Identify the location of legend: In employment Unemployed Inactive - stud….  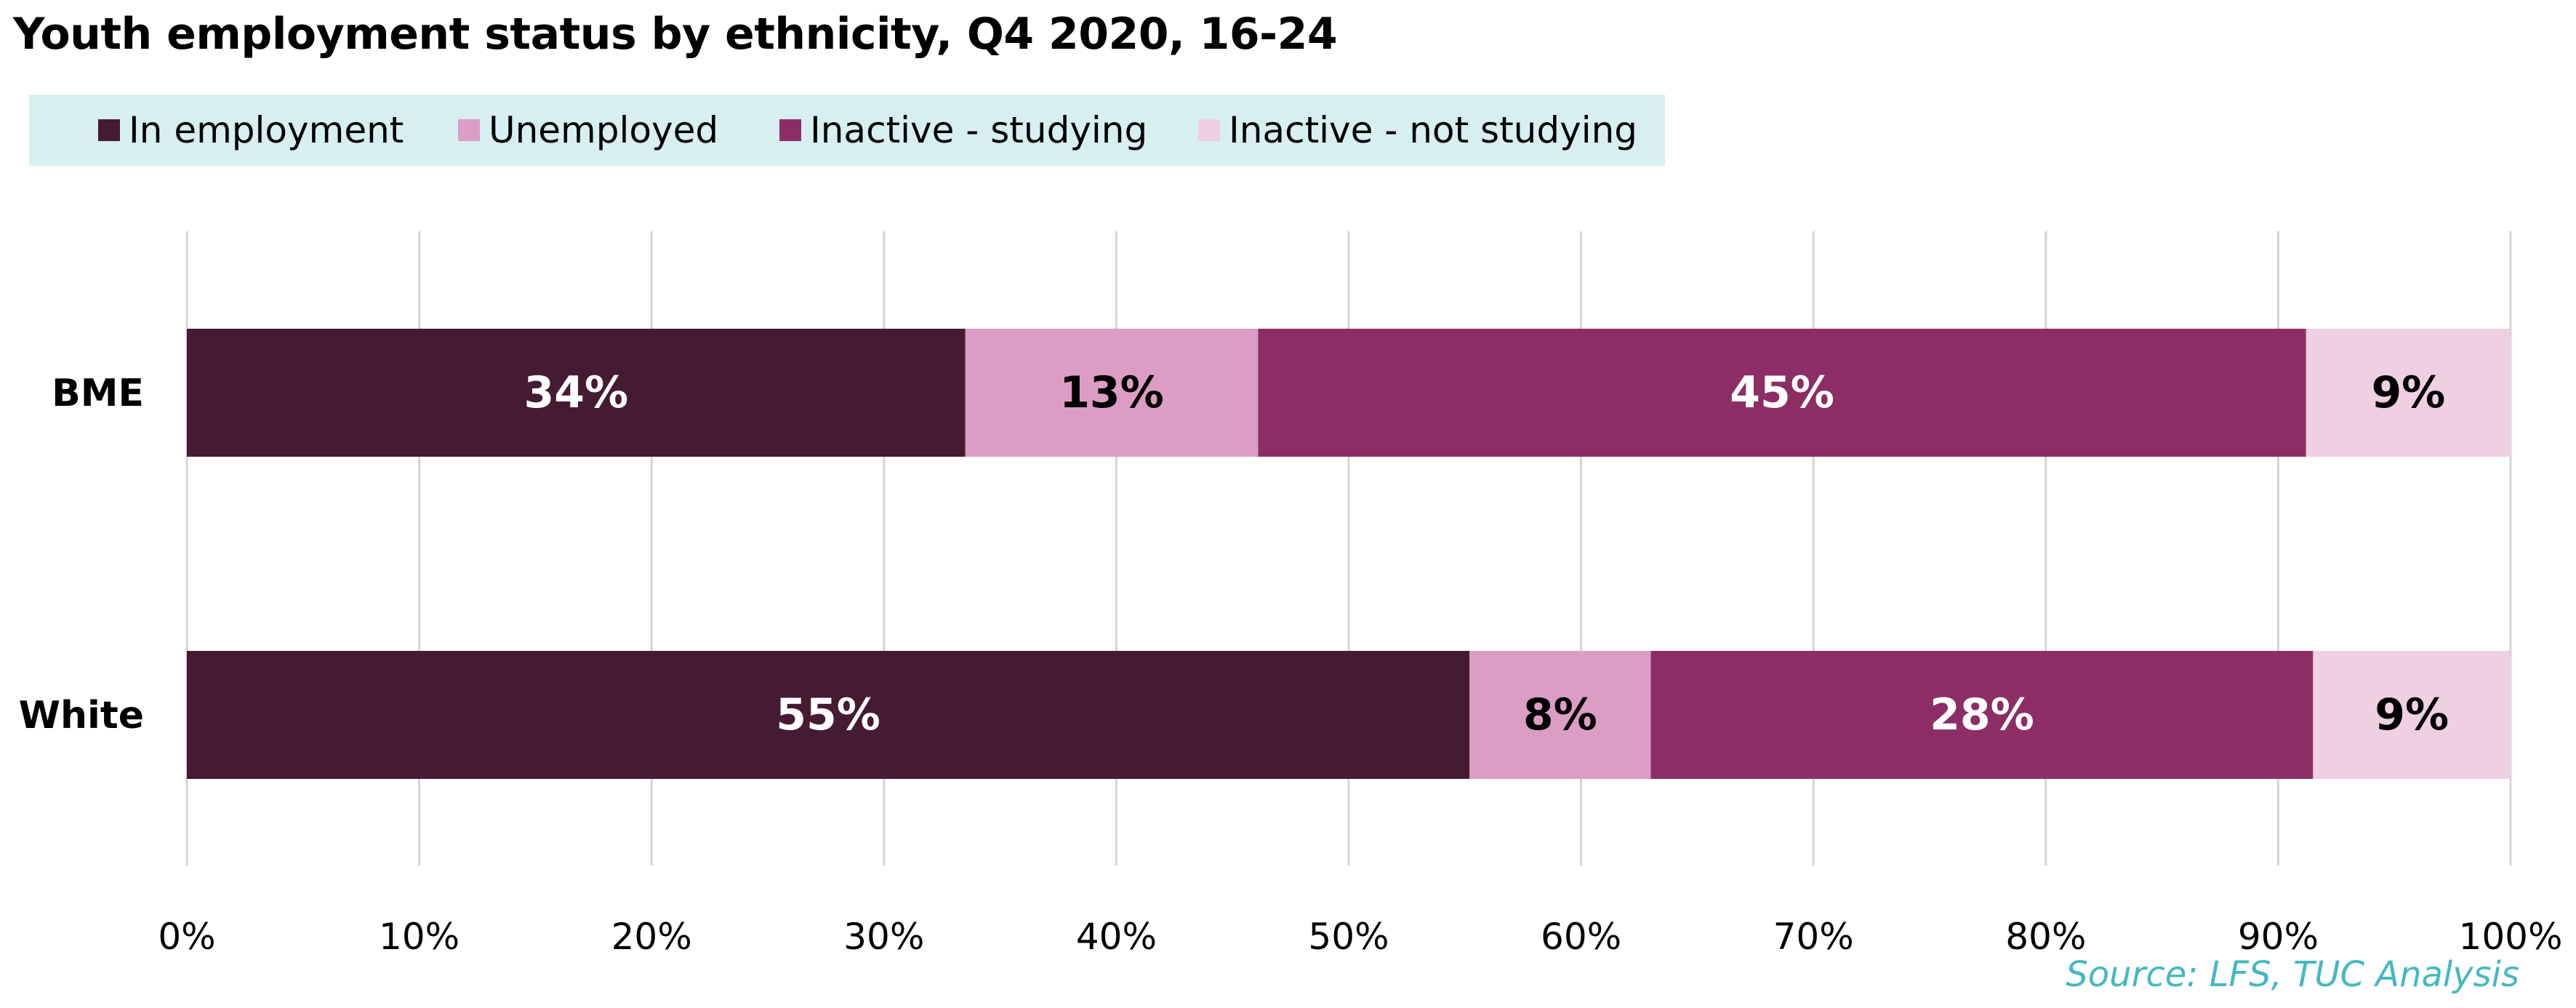
(847, 130).